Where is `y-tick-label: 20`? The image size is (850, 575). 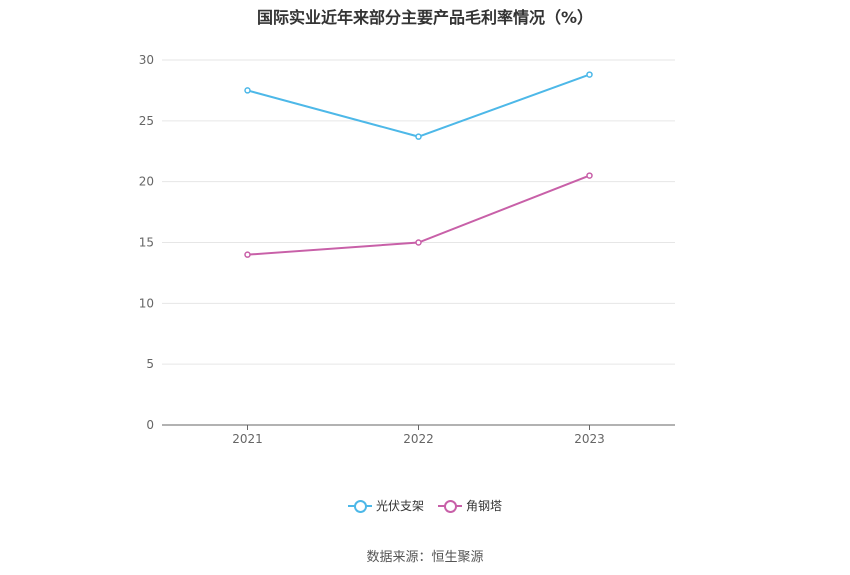
y-tick-label: 20 is located at coordinates (146, 182).